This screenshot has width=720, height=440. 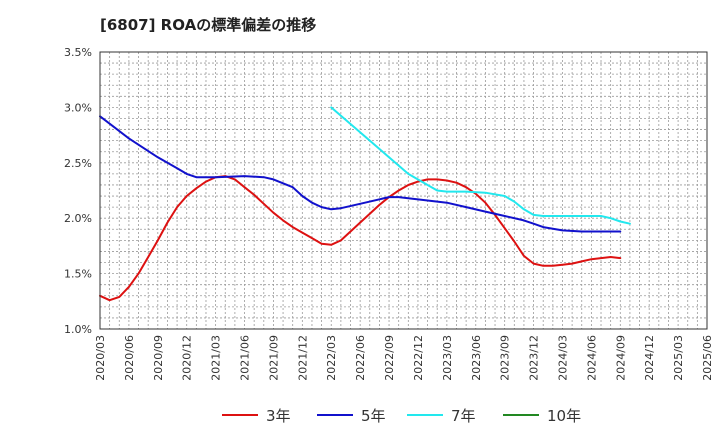 I want to click on y-tick-label: 3.0%, so click(x=78, y=107).